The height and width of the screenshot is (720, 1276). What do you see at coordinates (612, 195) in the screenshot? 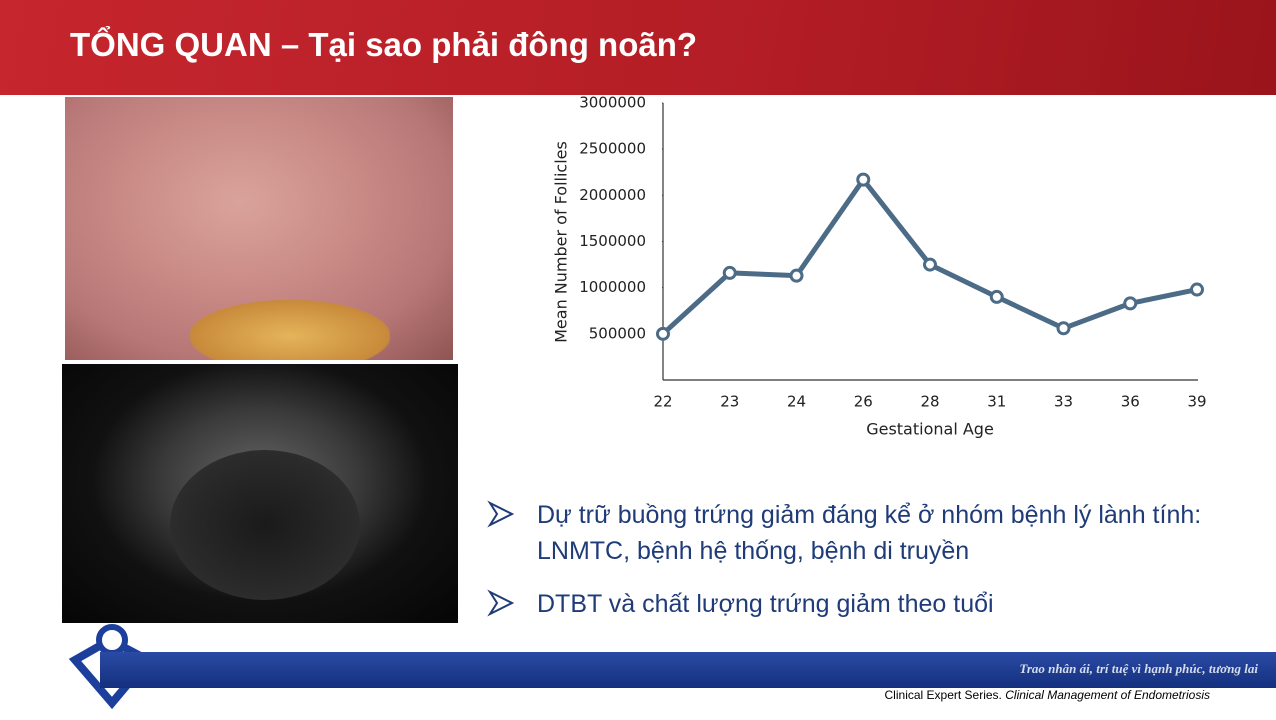
I see `y-tick-label: 2000000` at bounding box center [612, 195].